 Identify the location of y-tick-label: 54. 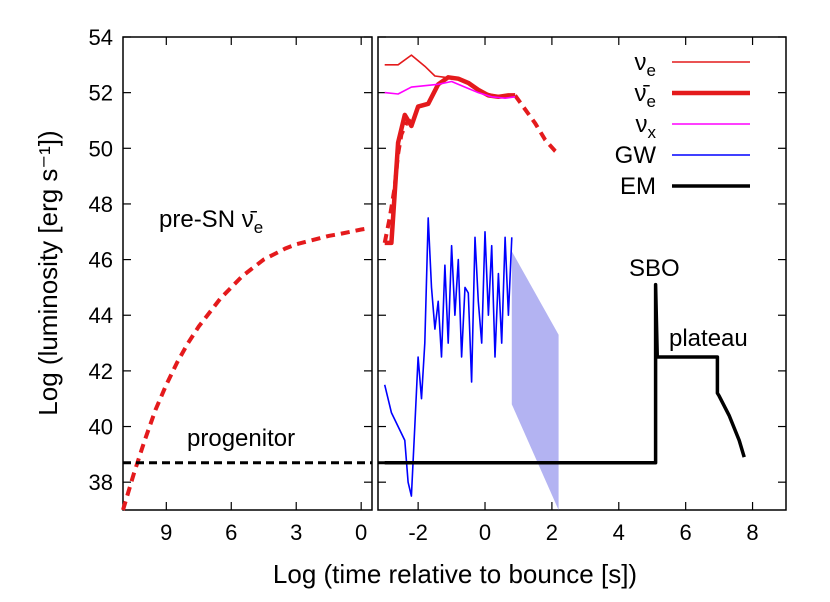
(101, 37).